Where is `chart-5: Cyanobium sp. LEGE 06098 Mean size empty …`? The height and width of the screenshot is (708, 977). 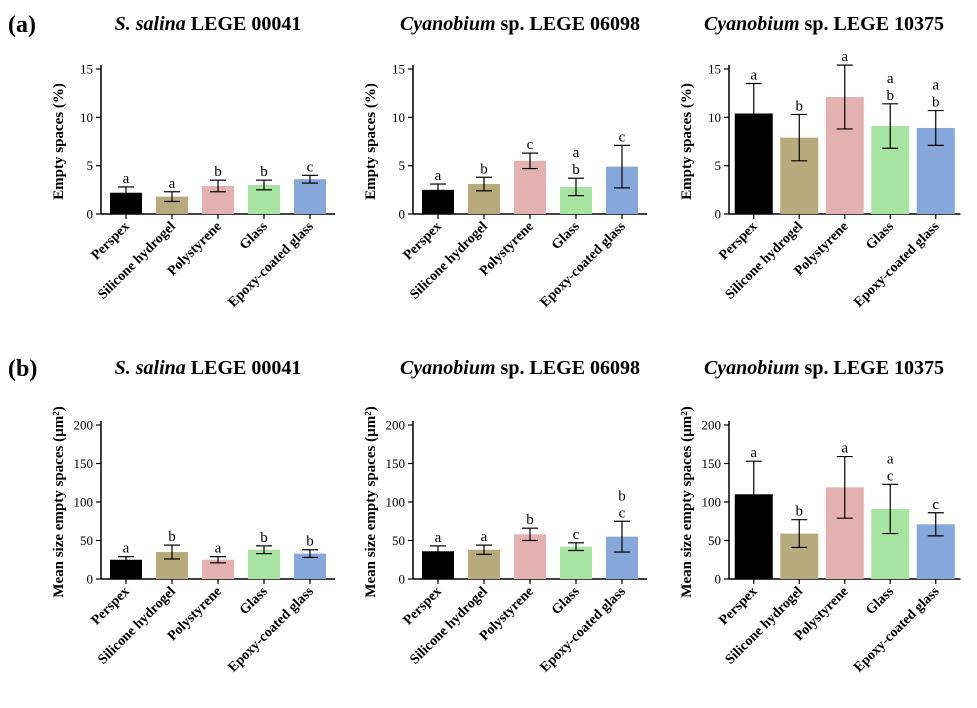 chart-5: Cyanobium sp. LEGE 06098 Mean size empty … is located at coordinates (505, 516).